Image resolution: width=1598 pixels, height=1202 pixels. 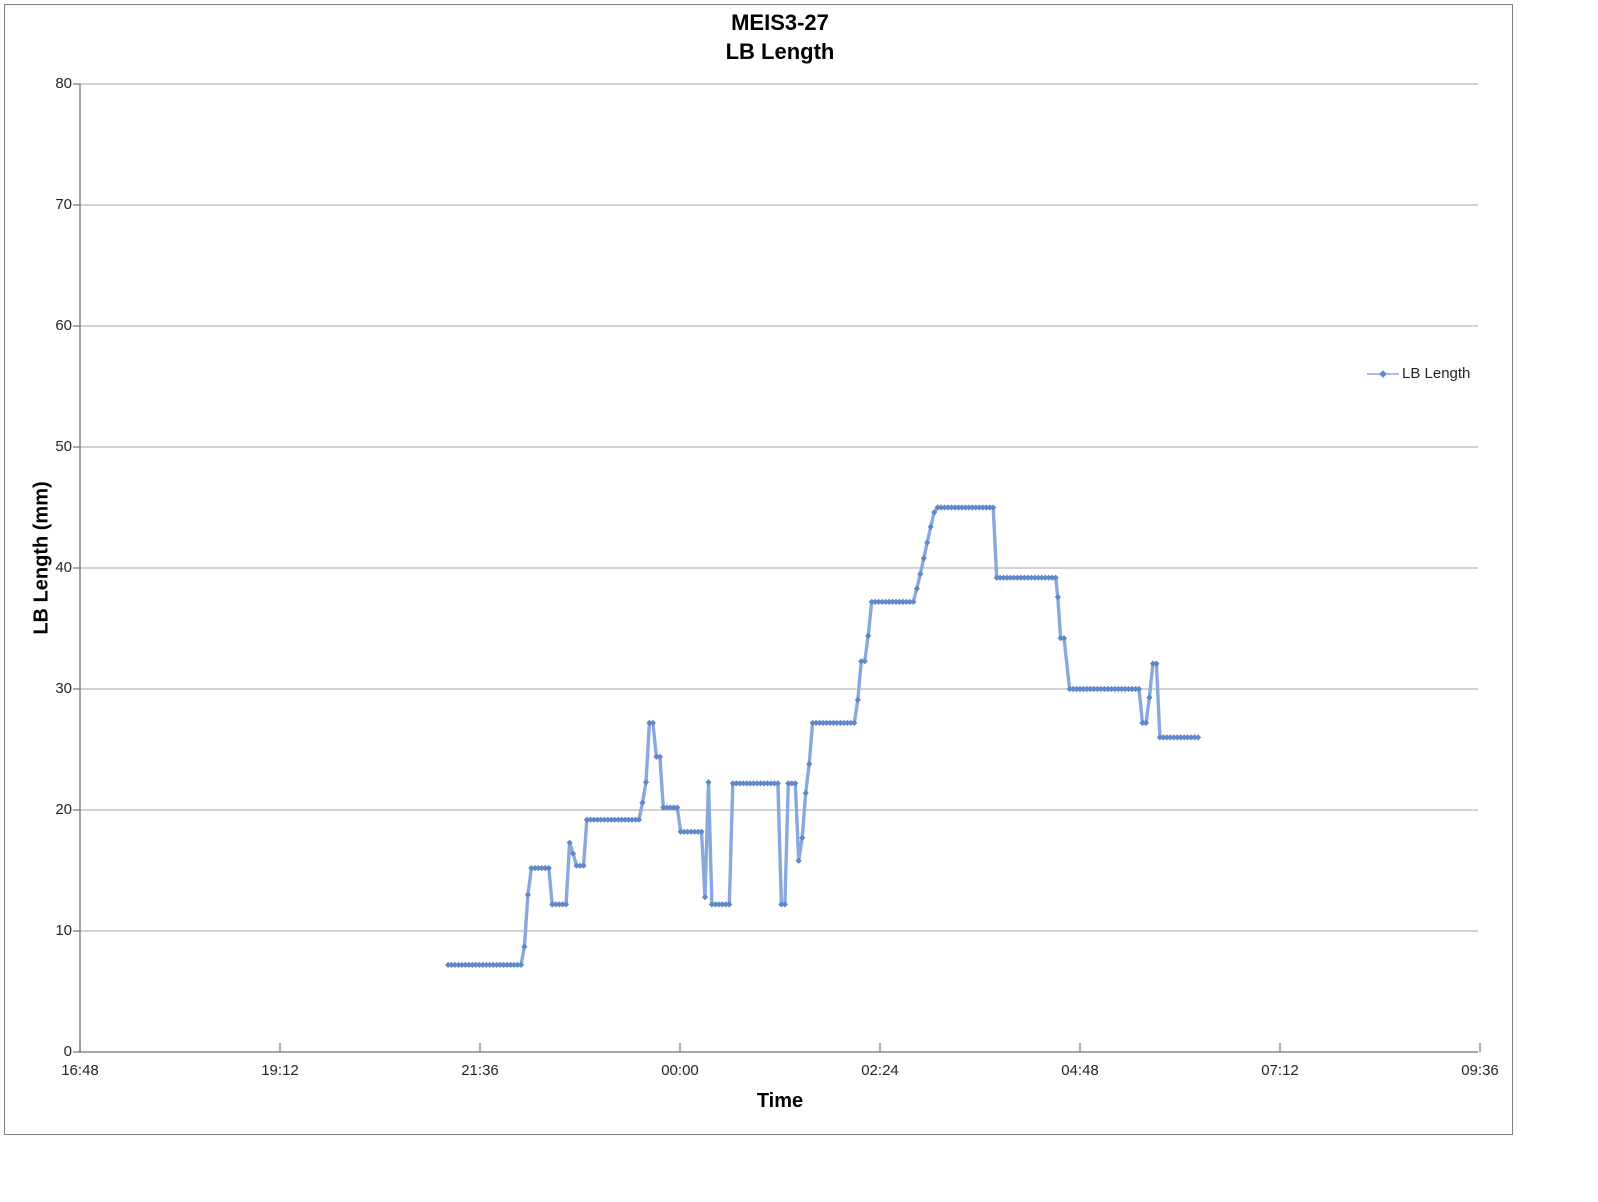 I want to click on x-tick-label: 19:12, so click(x=280, y=1070).